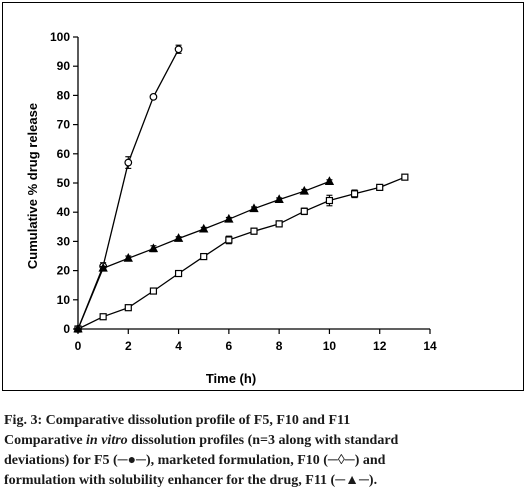 The image size is (528, 502). What do you see at coordinates (231, 378) in the screenshot?
I see `x-axis-title: Time (h)` at bounding box center [231, 378].